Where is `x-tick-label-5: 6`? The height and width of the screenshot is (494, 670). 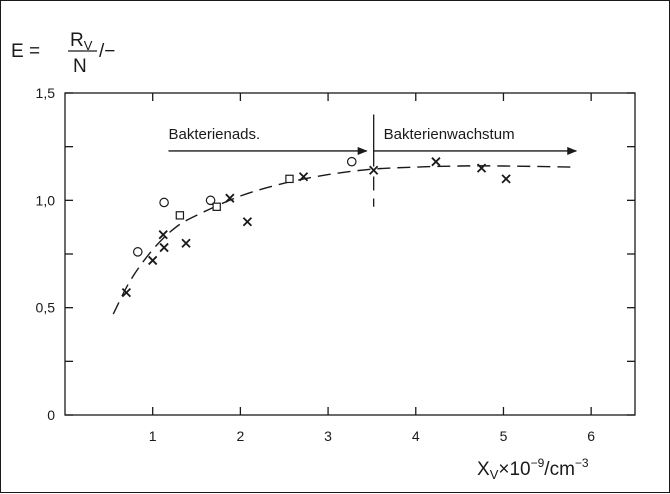 x-tick-label-5: 6 is located at coordinates (591, 436).